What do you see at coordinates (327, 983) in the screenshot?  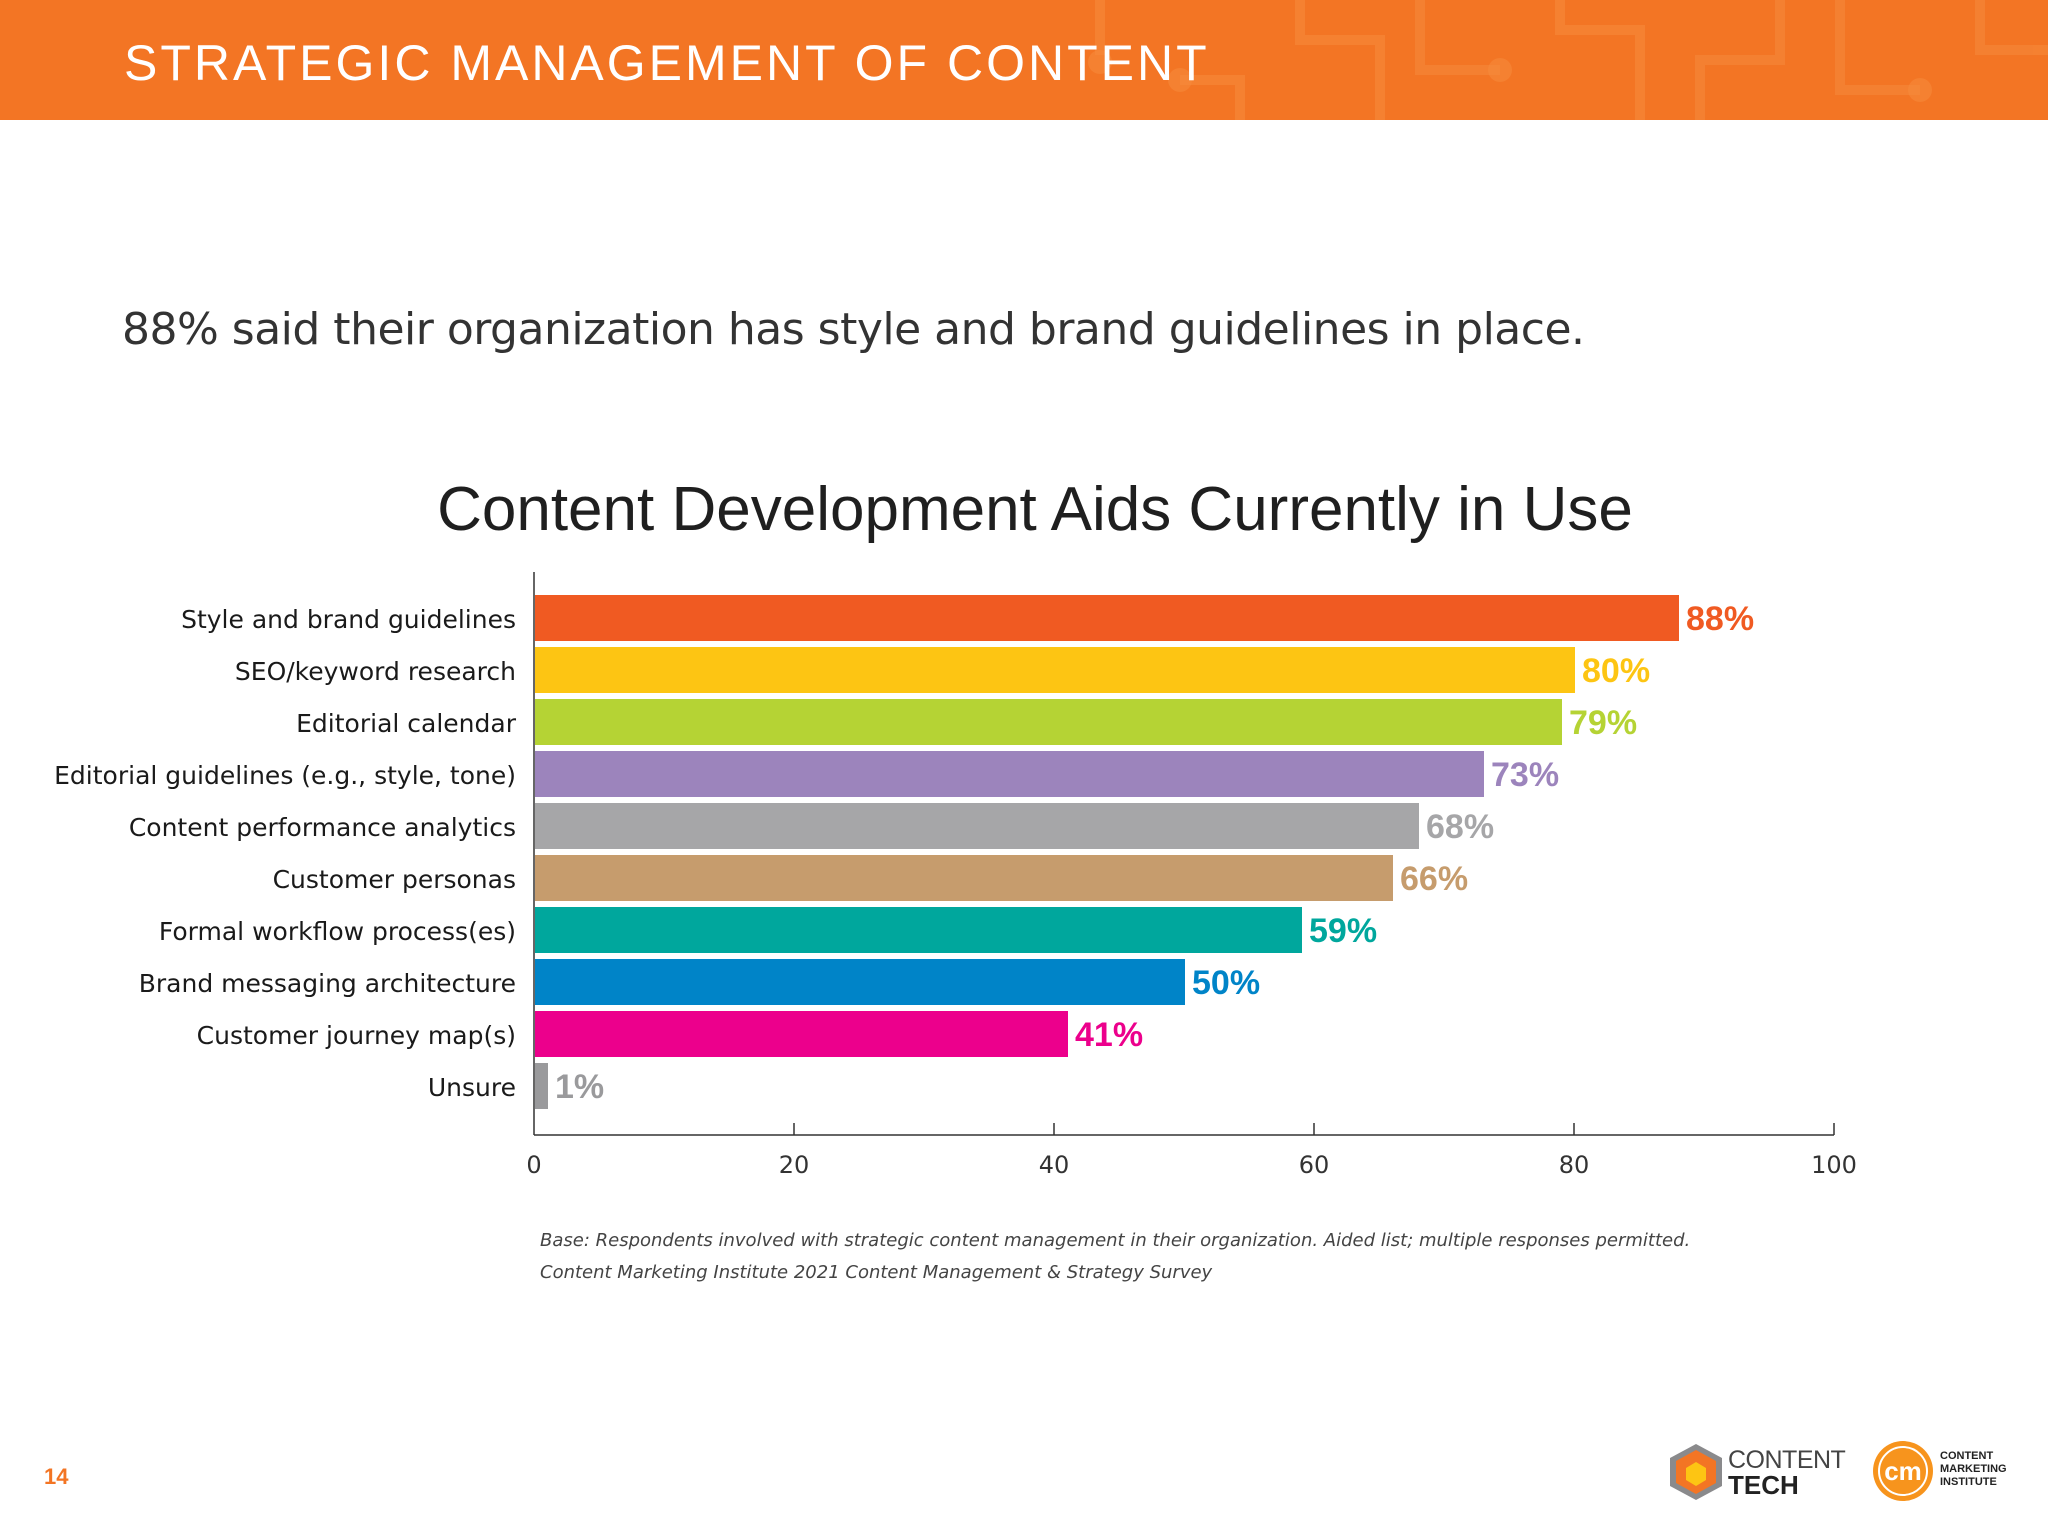 I see `category-label-8: Brand messaging architecture` at bounding box center [327, 983].